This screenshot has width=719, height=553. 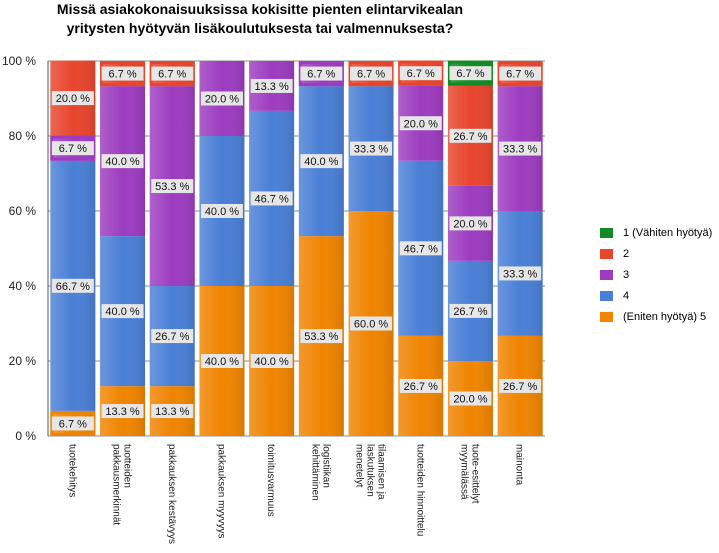 I want to click on x-tick-label-line: pakkauksen myyvyys, so click(x=220, y=491).